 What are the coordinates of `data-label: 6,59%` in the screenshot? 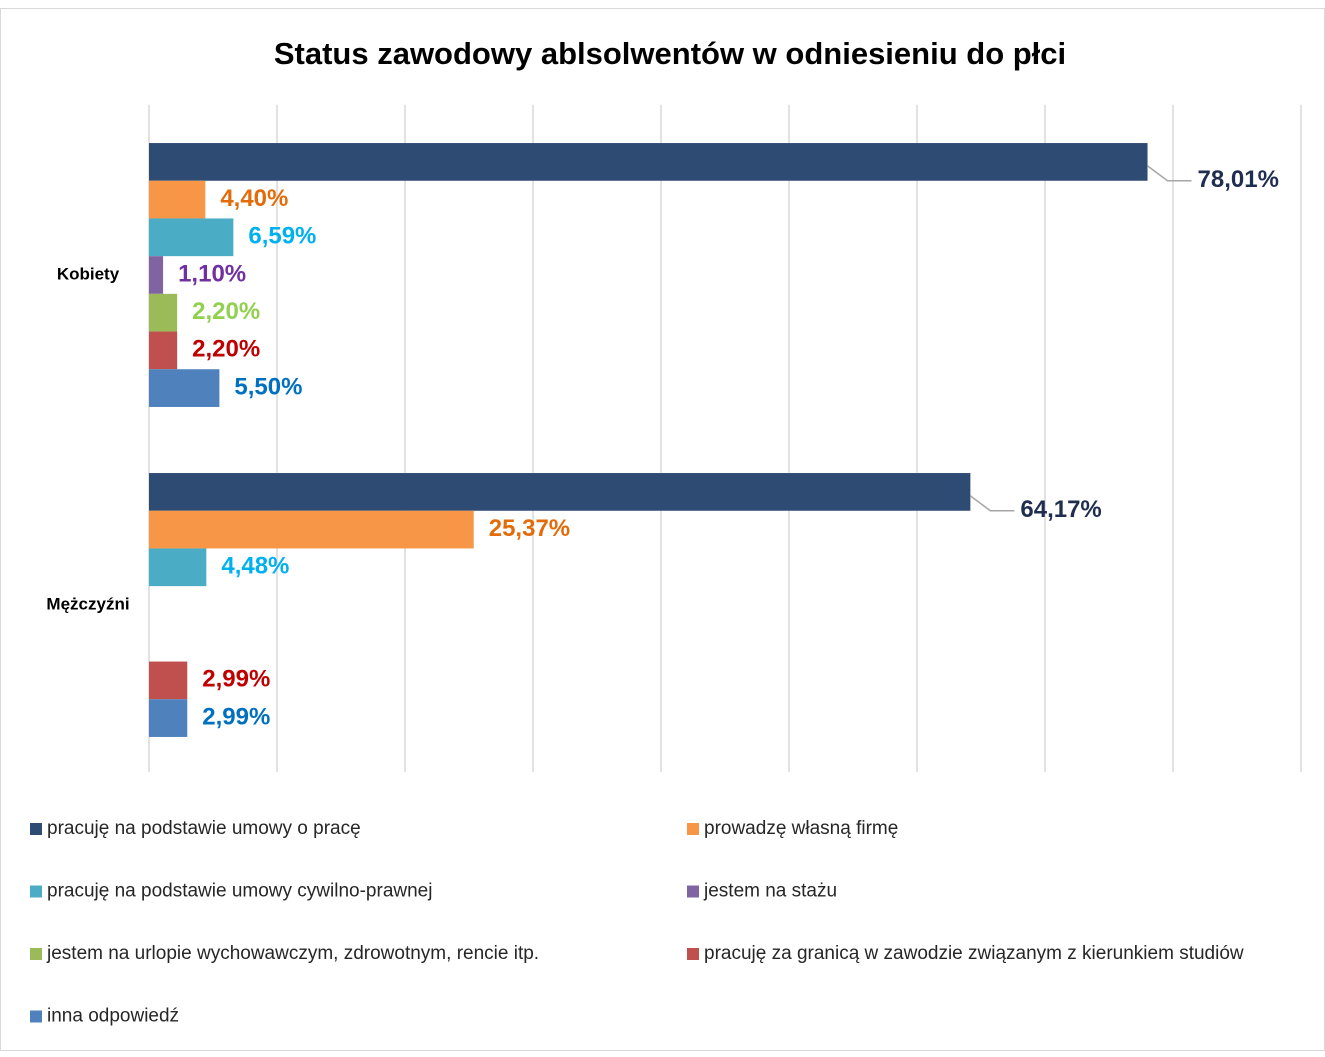 It's located at (282, 236).